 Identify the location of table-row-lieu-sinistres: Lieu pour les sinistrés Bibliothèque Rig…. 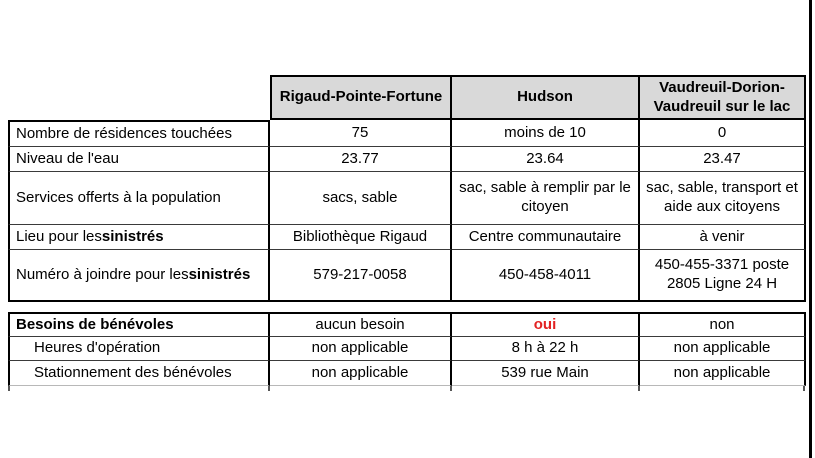
(407, 237).